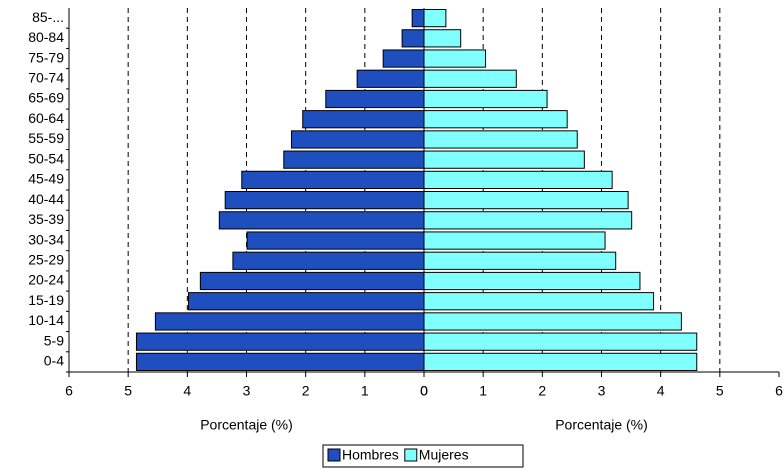  Describe the element at coordinates (46, 37) in the screenshot. I see `y-tick-label: 80-84` at that location.